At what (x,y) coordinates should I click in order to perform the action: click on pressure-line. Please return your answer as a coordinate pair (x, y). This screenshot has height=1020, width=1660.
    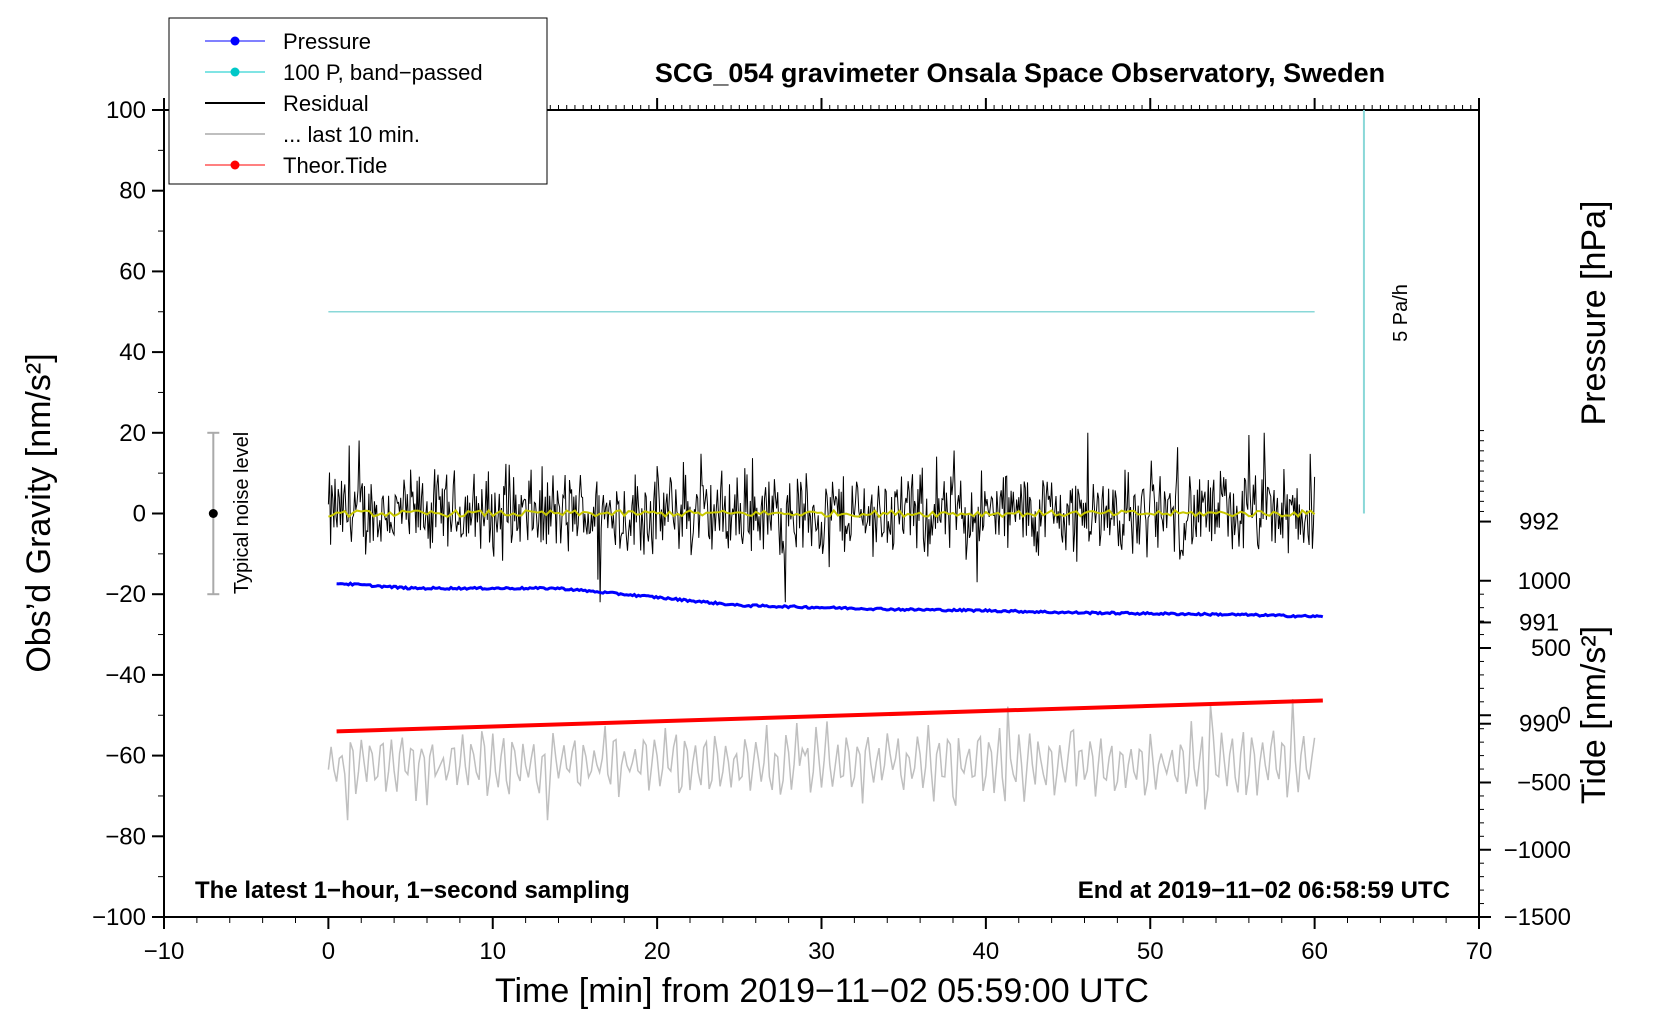
    Looking at the image, I should click on (830, 600).